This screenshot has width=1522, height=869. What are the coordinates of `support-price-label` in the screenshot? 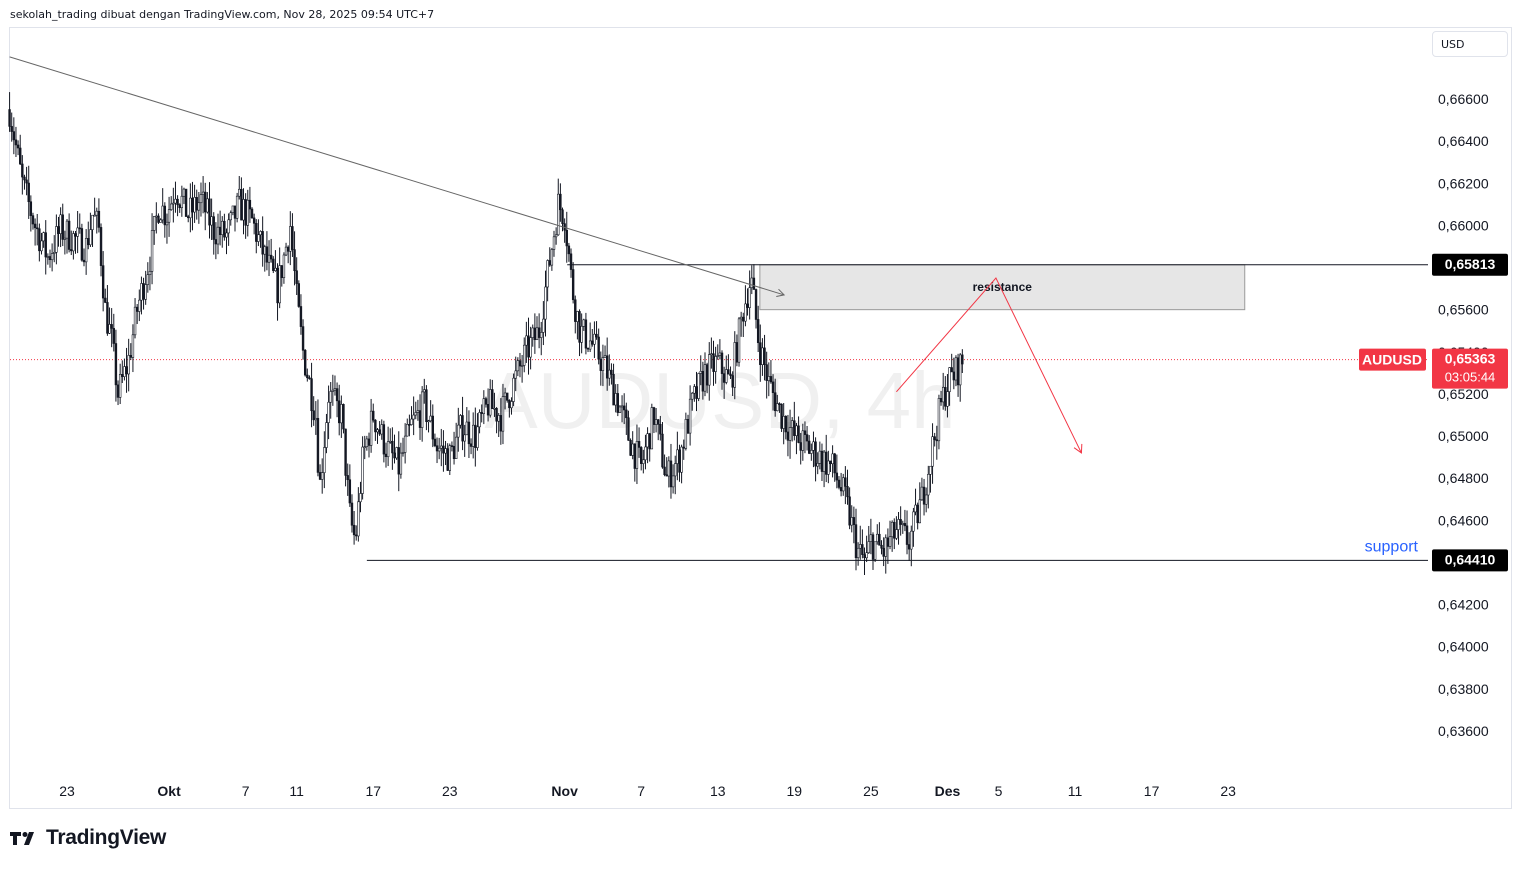 It's located at (1470, 560).